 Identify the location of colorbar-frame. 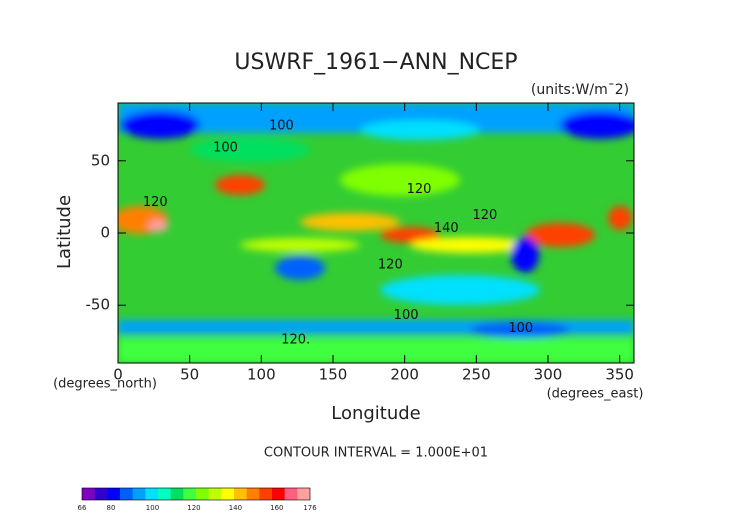
(196, 494).